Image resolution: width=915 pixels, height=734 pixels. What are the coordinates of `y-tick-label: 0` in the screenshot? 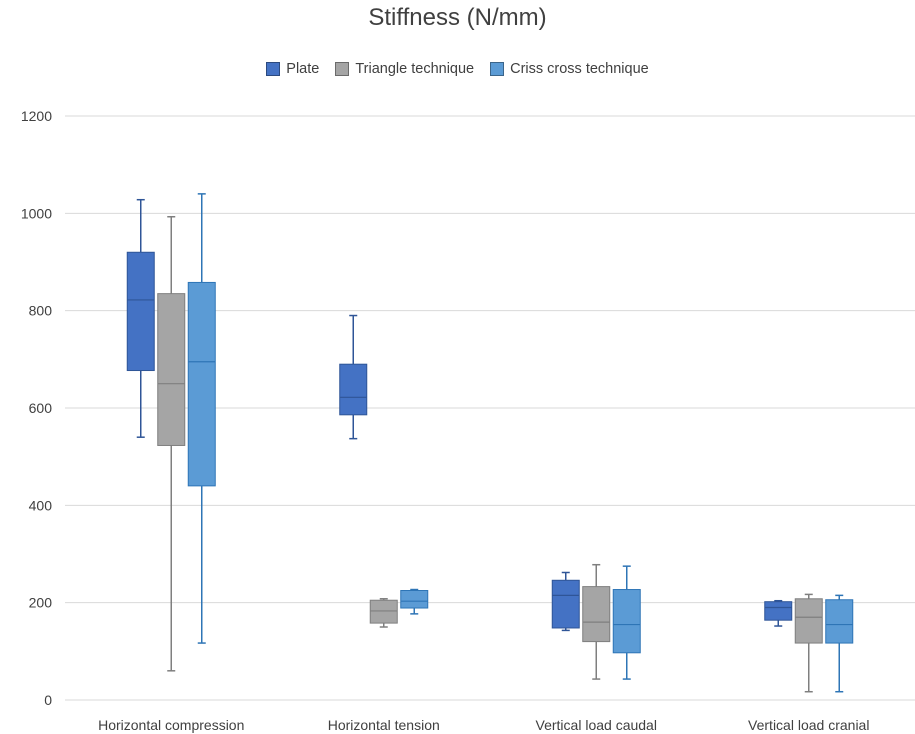 It's located at (48, 700).